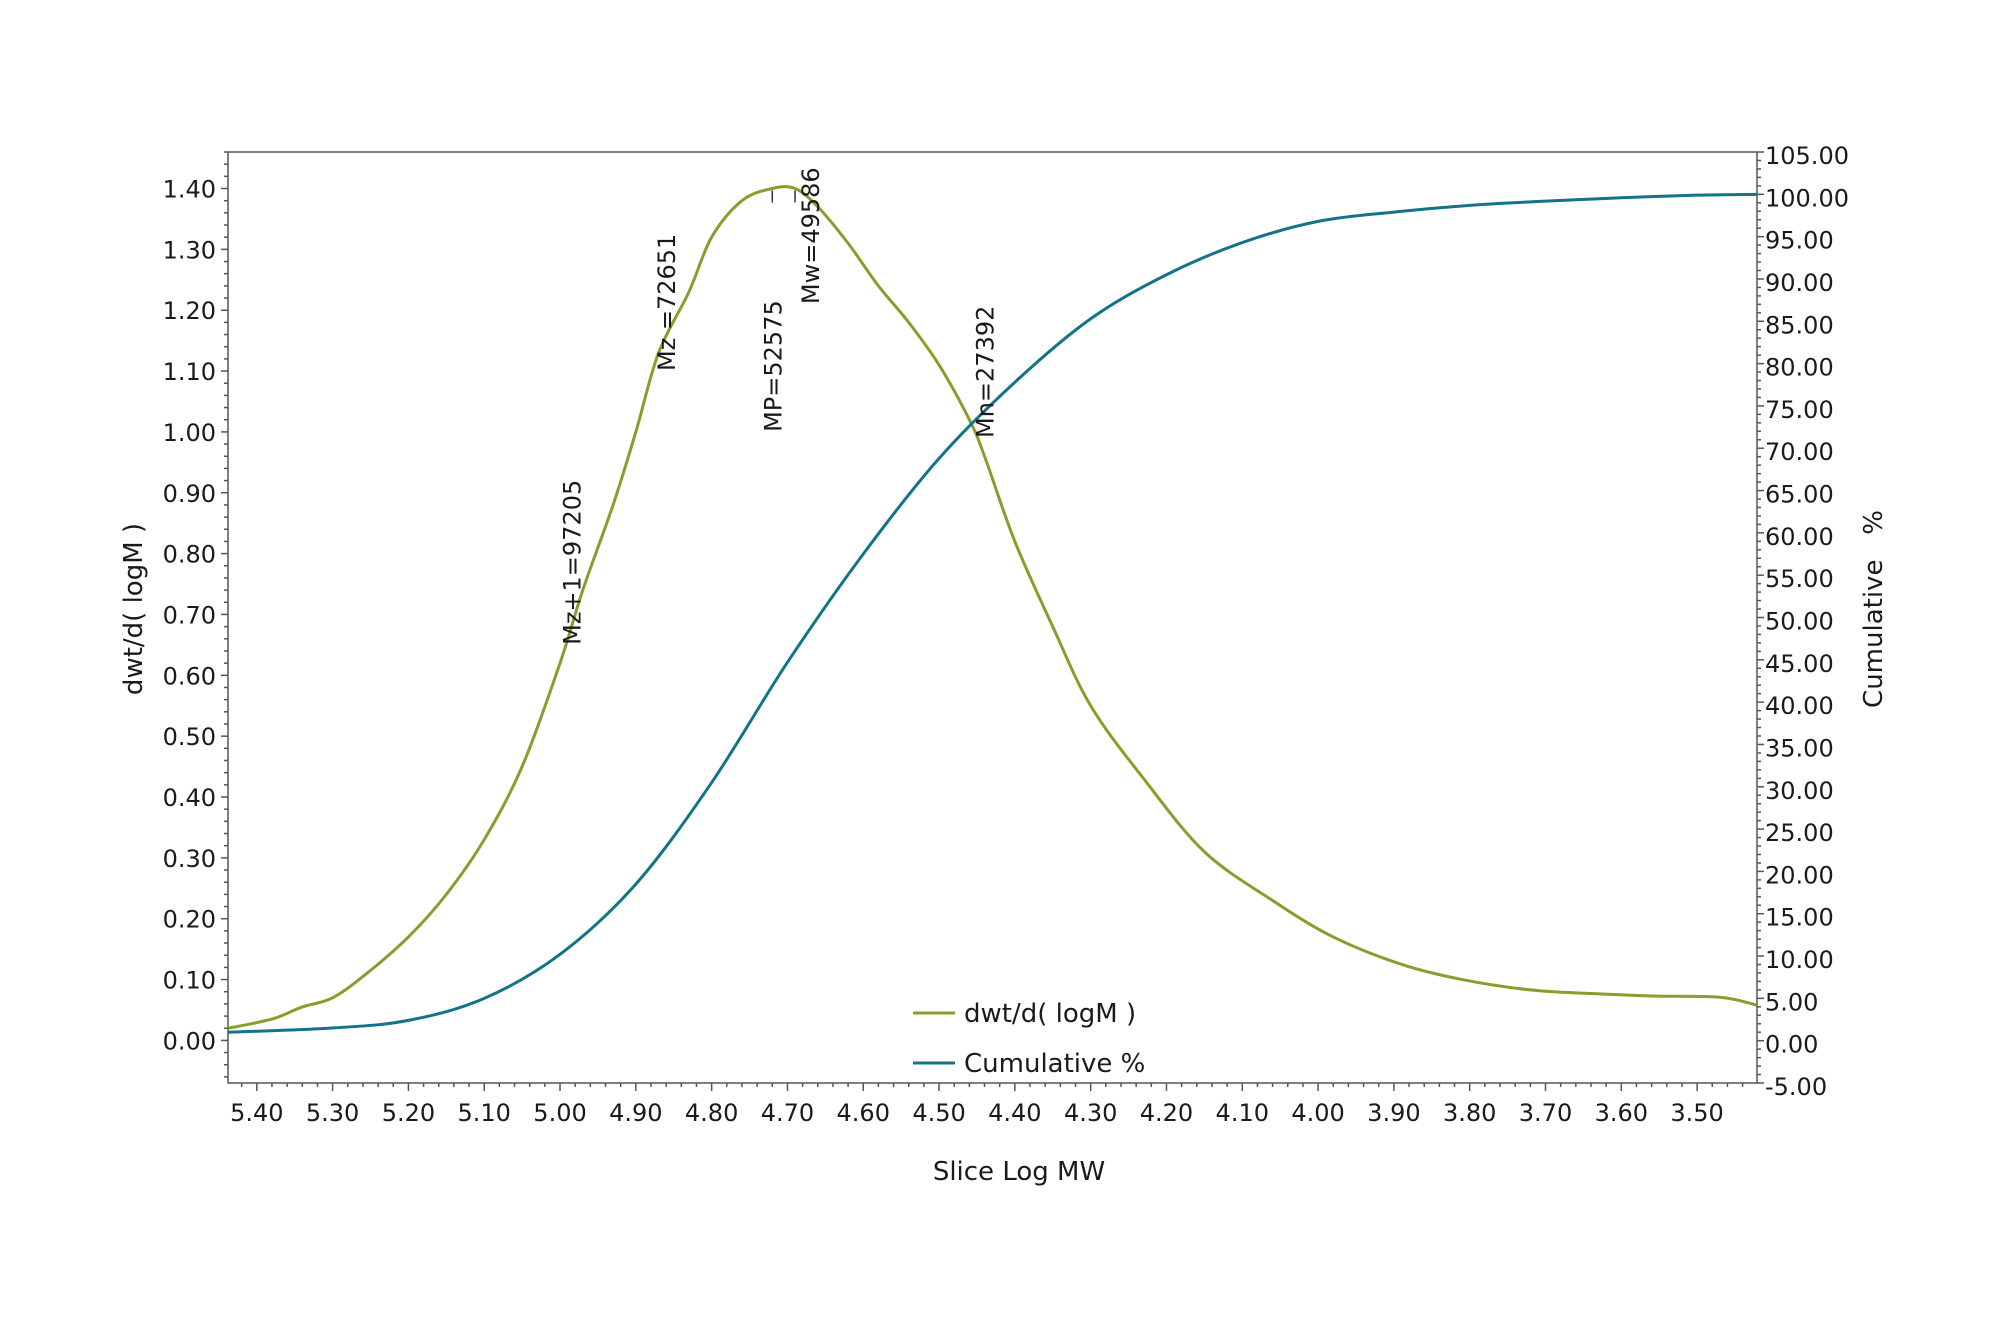 The image size is (2000, 1333). I want to click on y-tick-label: 1.00, so click(189, 433).